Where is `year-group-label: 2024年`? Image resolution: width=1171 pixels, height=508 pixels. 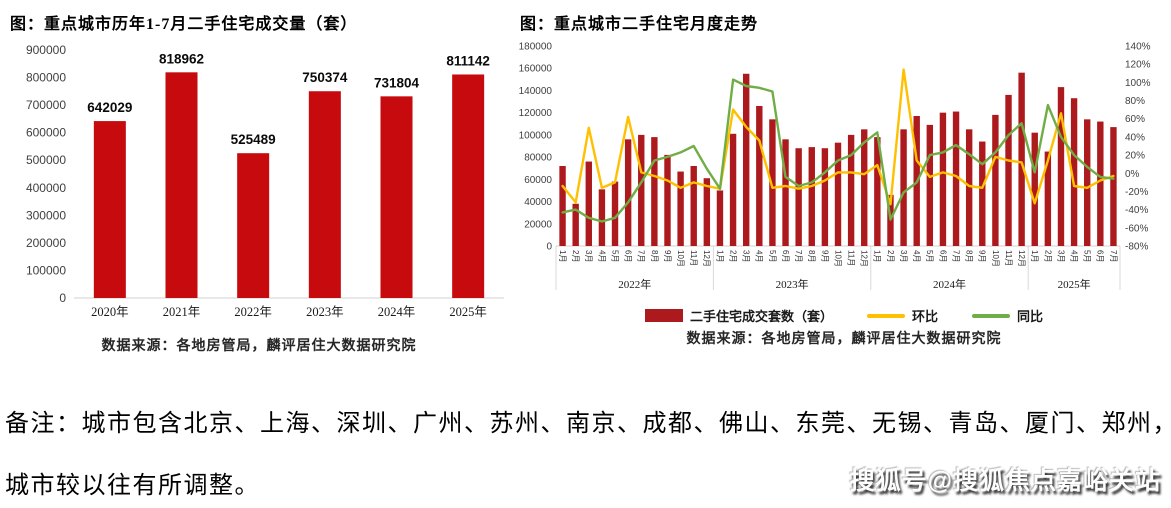
year-group-label: 2024年 is located at coordinates (949, 284).